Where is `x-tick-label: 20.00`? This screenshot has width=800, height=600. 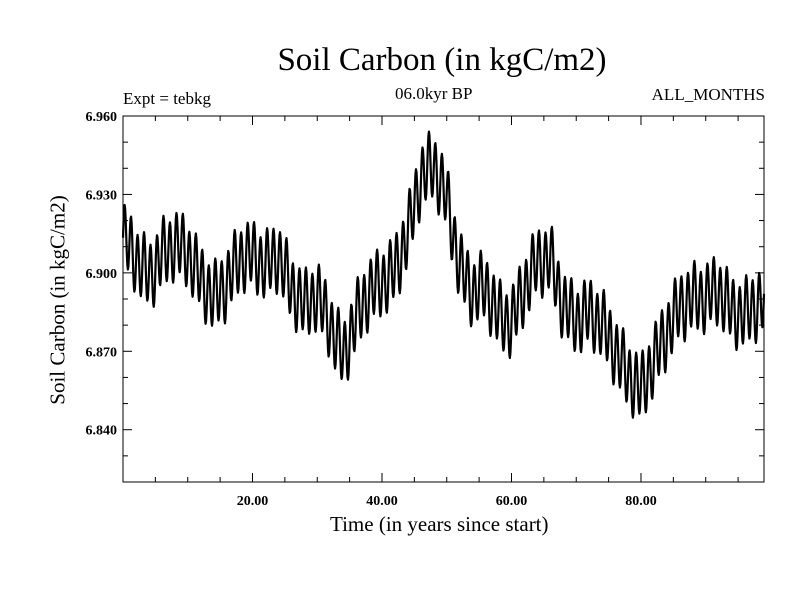 x-tick-label: 20.00 is located at coordinates (253, 501).